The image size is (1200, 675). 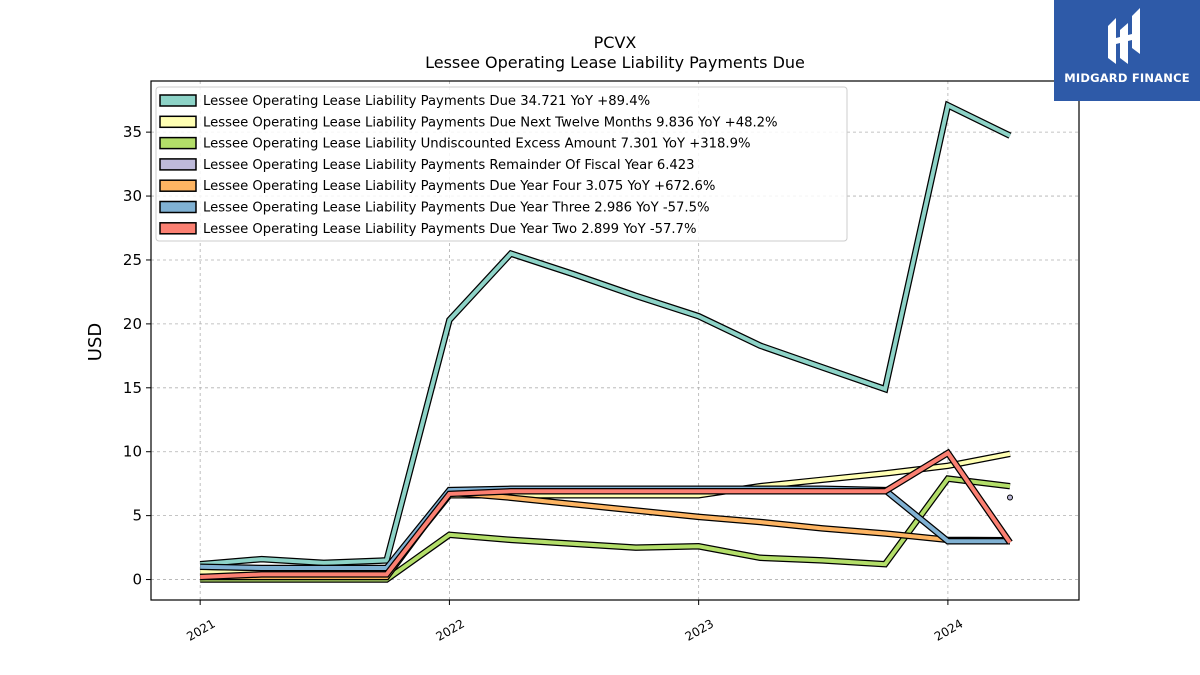 I want to click on y-tick-label: 35, so click(x=132, y=132).